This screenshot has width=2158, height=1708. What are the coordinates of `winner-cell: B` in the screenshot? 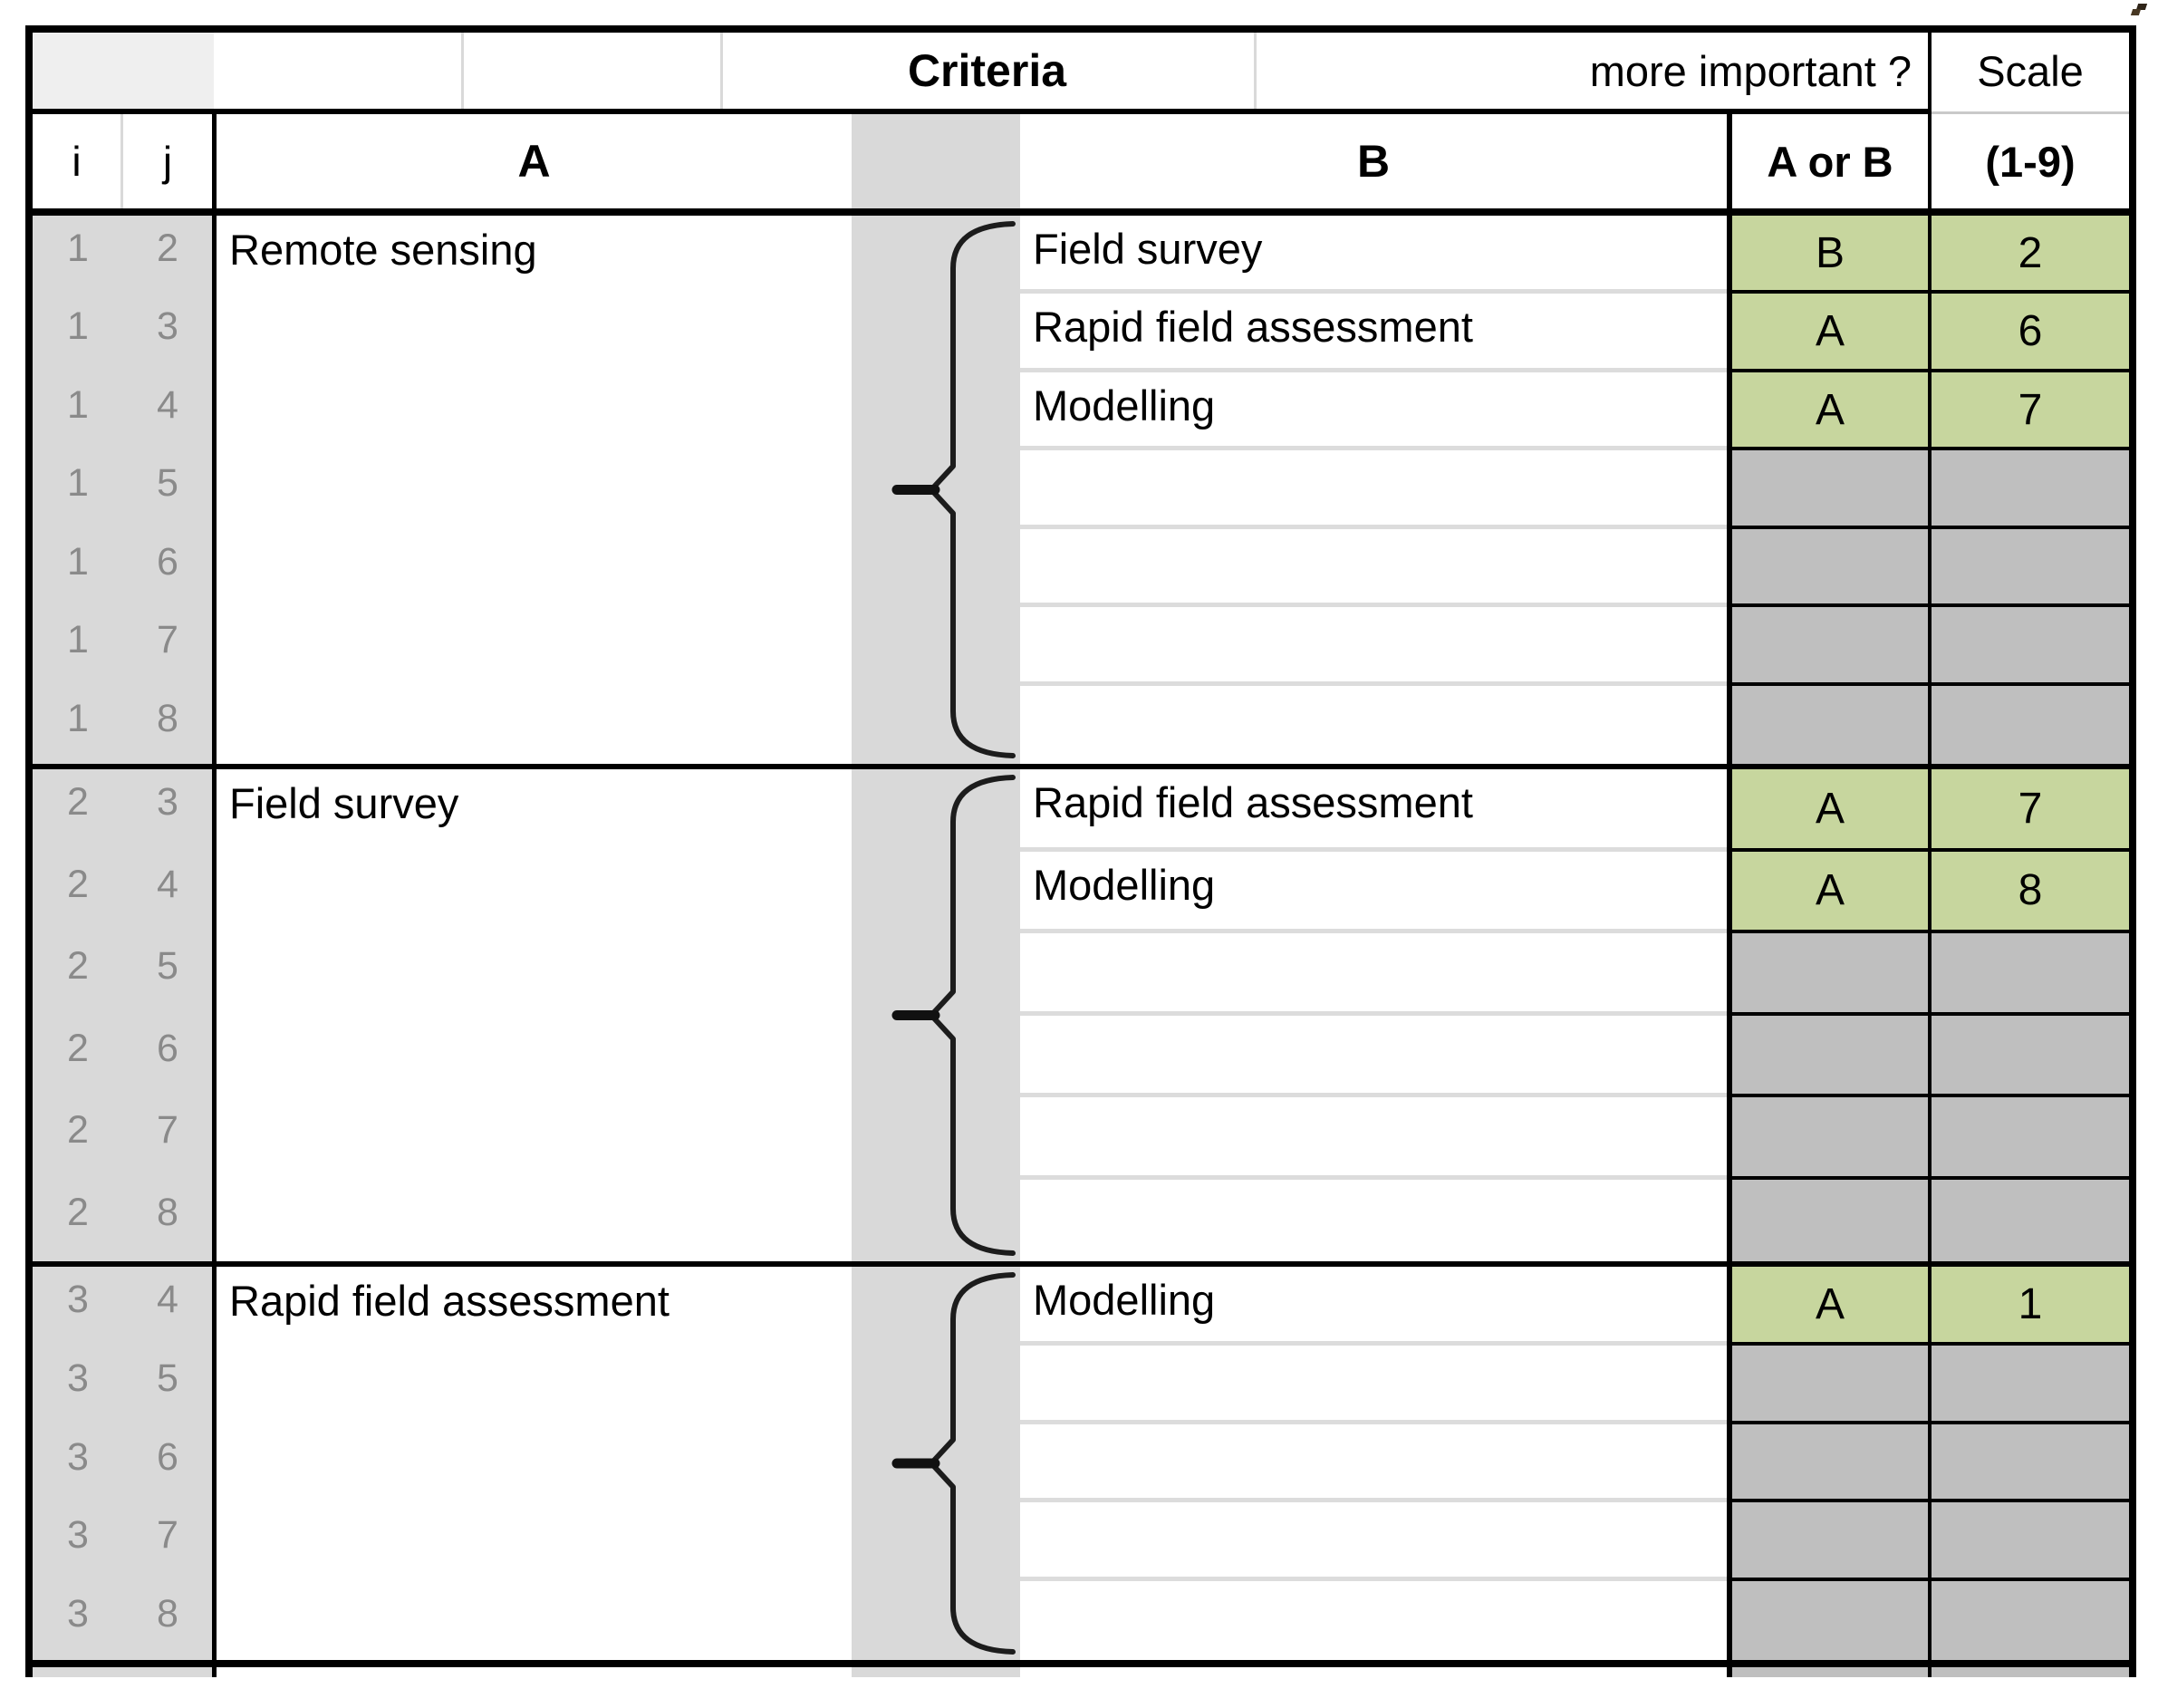 It's located at (1830, 255).